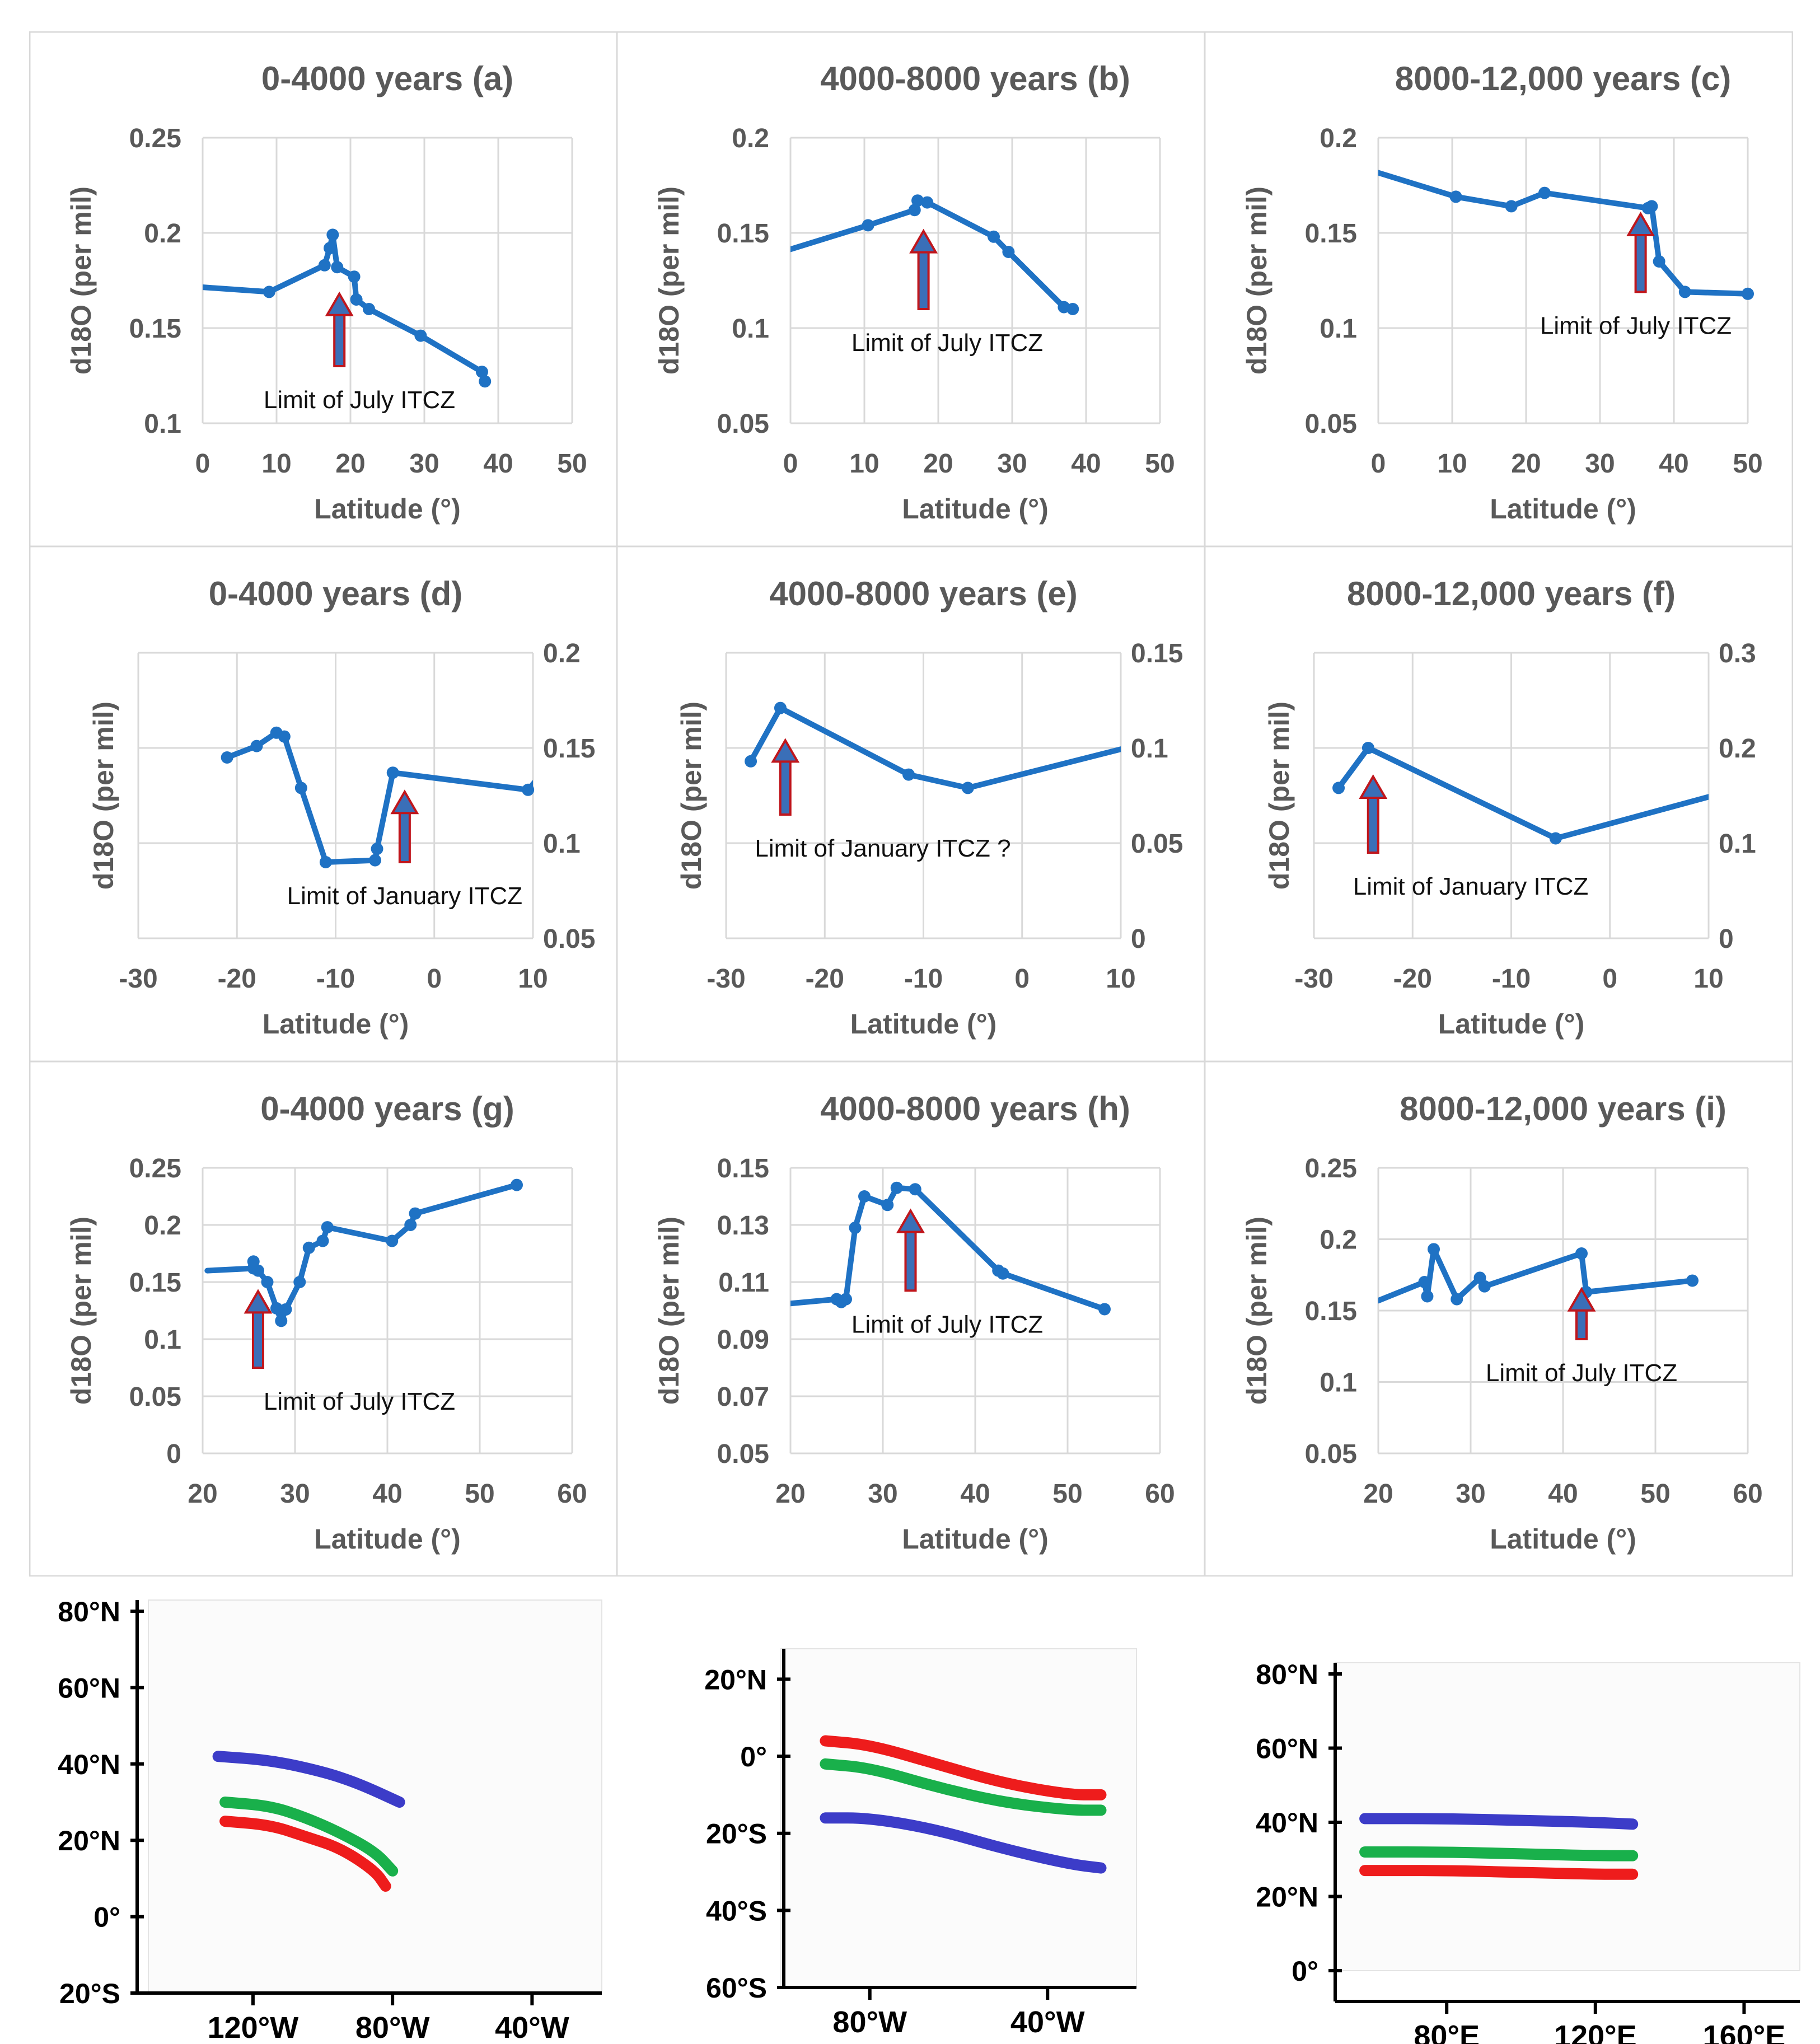 Image resolution: width=1820 pixels, height=2044 pixels. Describe the element at coordinates (155, 1169) in the screenshot. I see `y-tick-label: 0.25` at that location.